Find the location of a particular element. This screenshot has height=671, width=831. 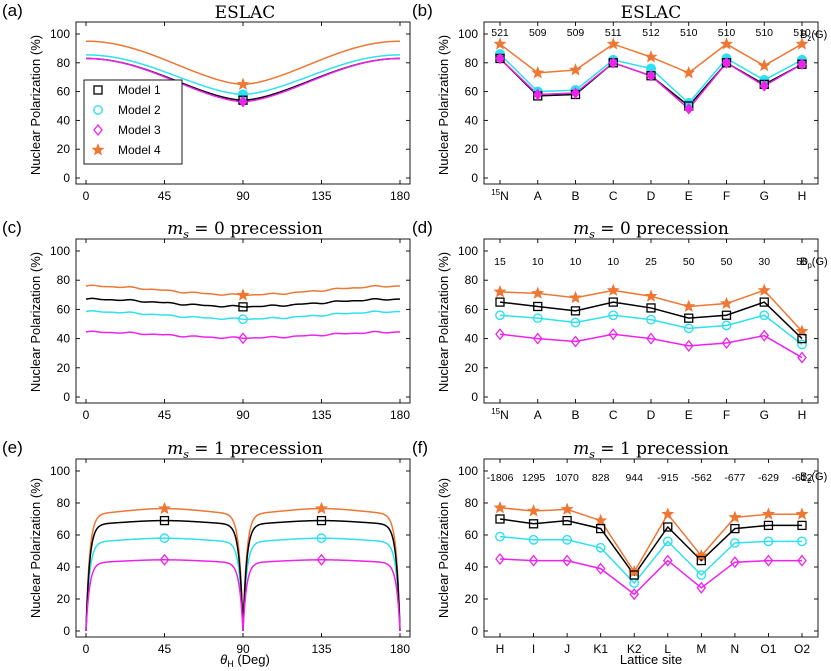

panel-b-field-sub: z is located at coordinates (809, 38).